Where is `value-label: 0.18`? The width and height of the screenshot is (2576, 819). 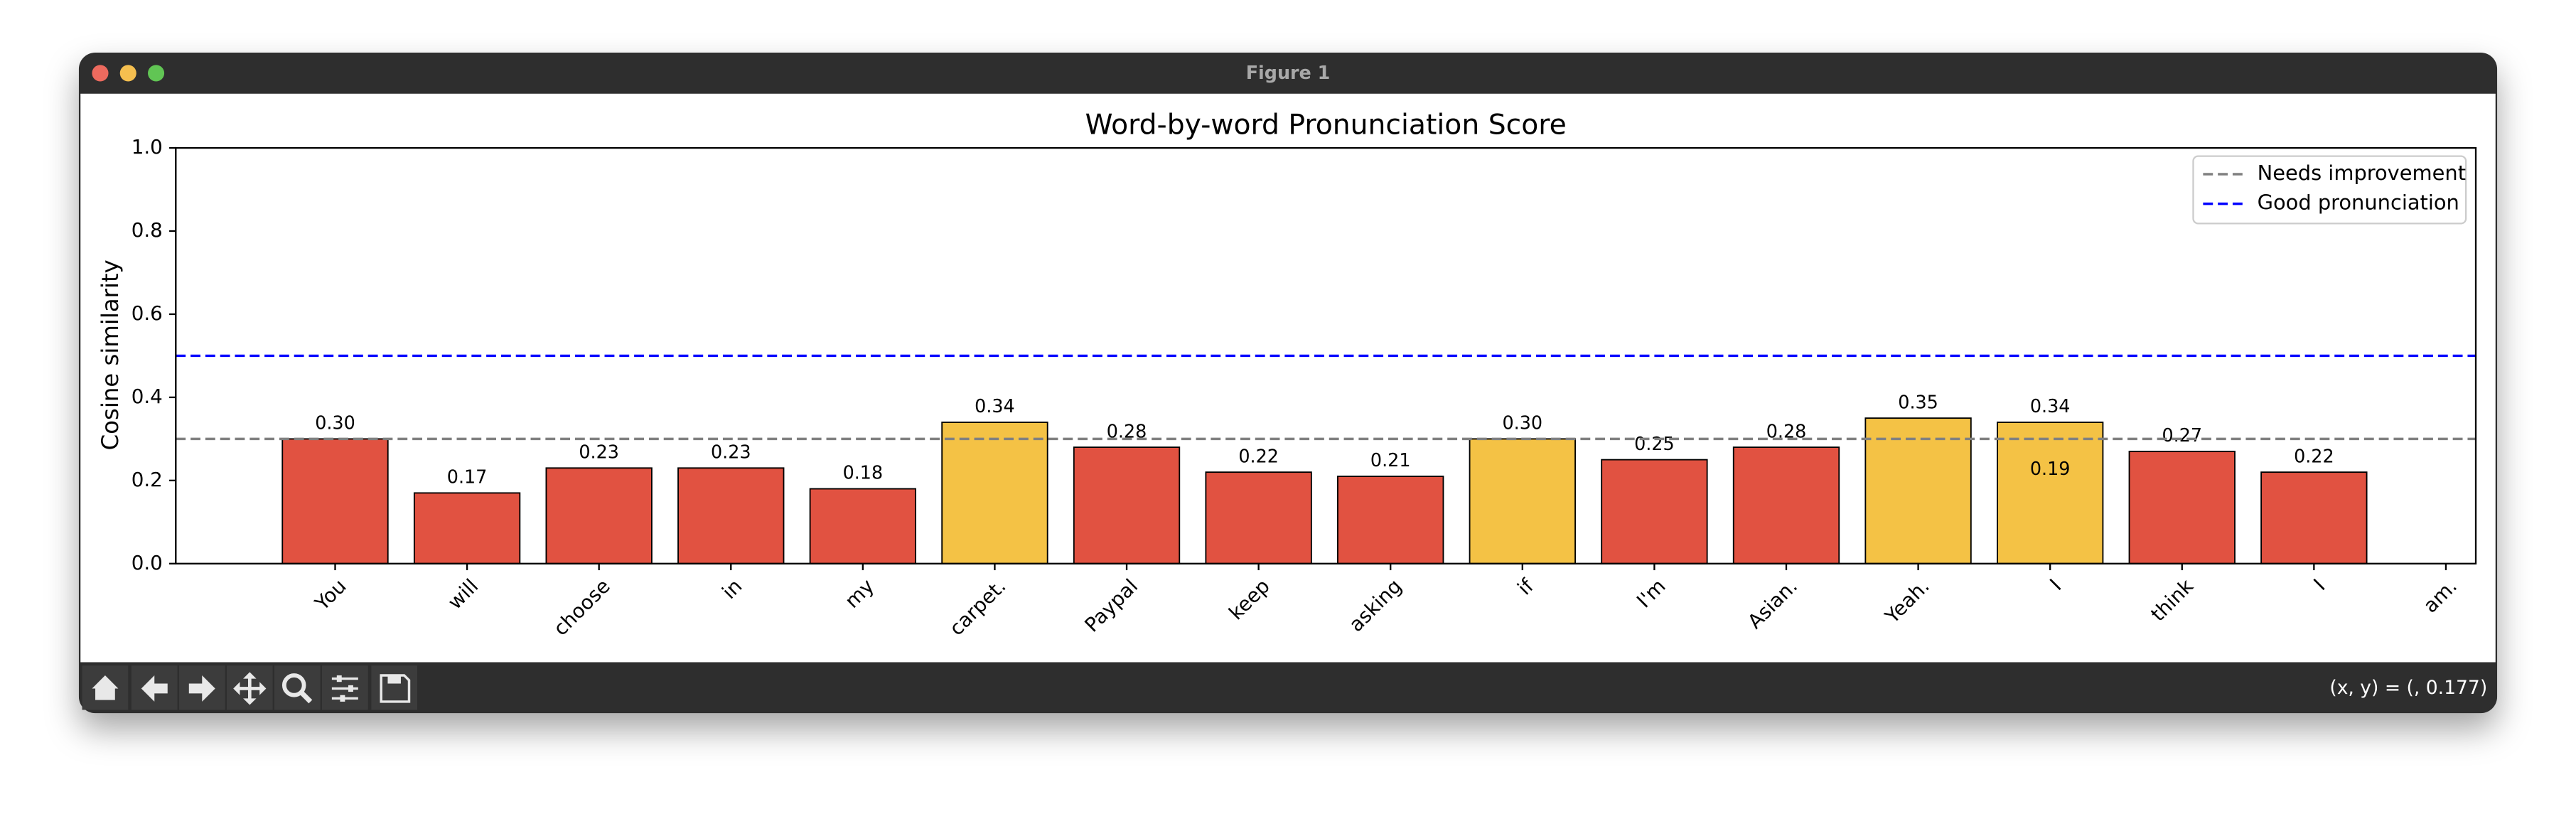 value-label: 0.18 is located at coordinates (863, 472).